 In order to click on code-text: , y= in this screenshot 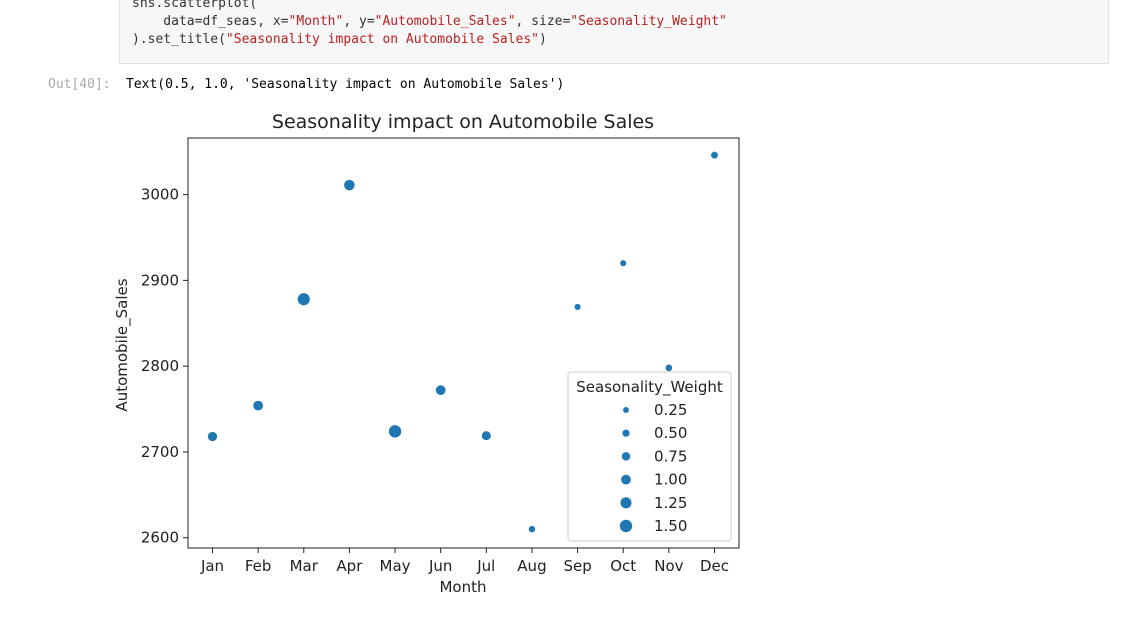, I will do `click(359, 21)`.